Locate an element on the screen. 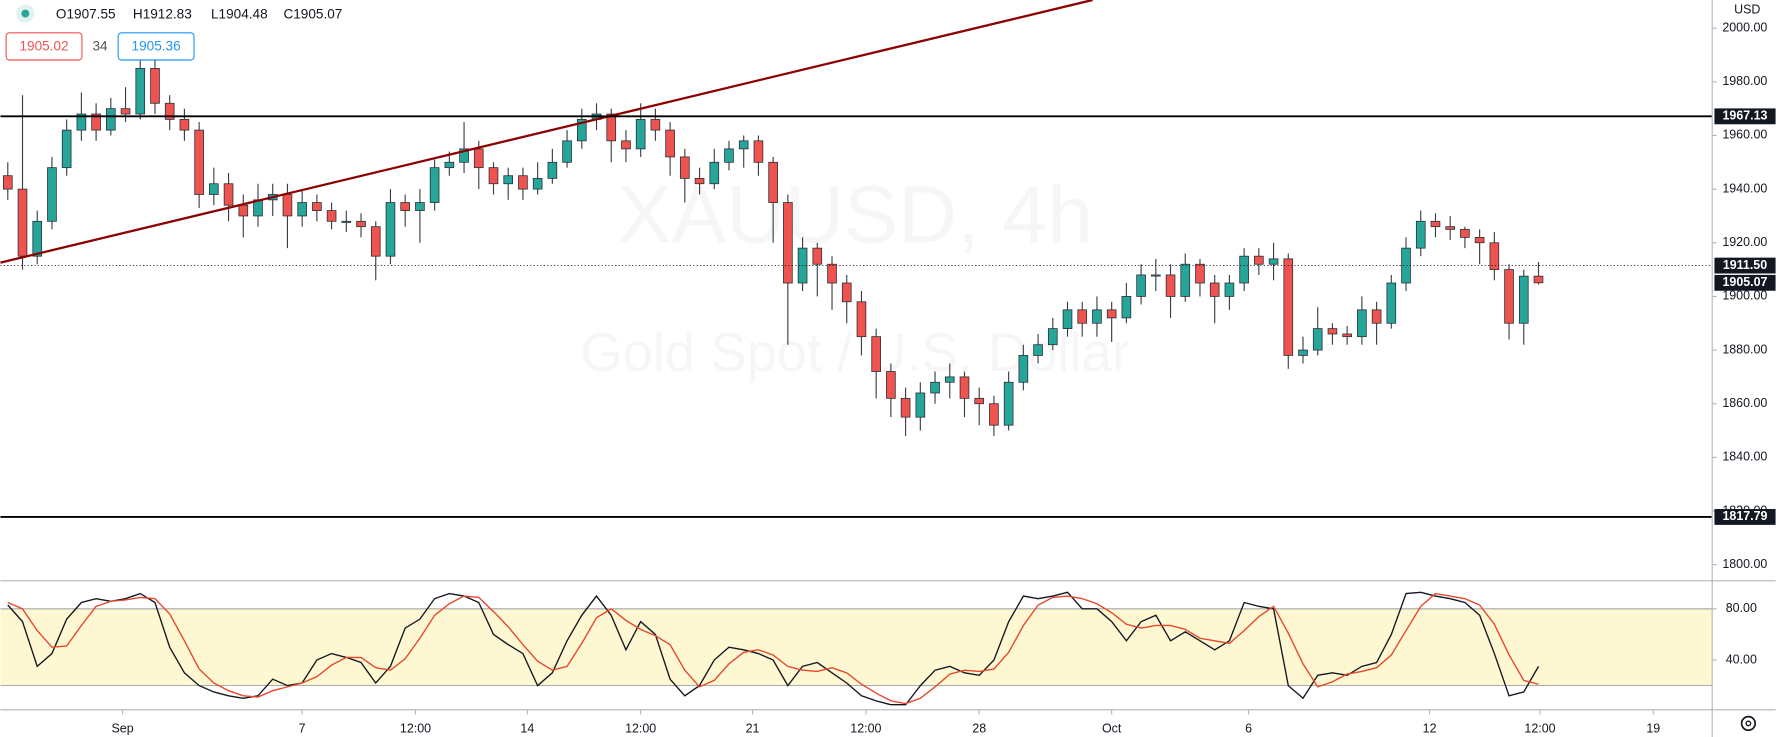 The image size is (1776, 737). x-tick-label: Oct is located at coordinates (1112, 728).